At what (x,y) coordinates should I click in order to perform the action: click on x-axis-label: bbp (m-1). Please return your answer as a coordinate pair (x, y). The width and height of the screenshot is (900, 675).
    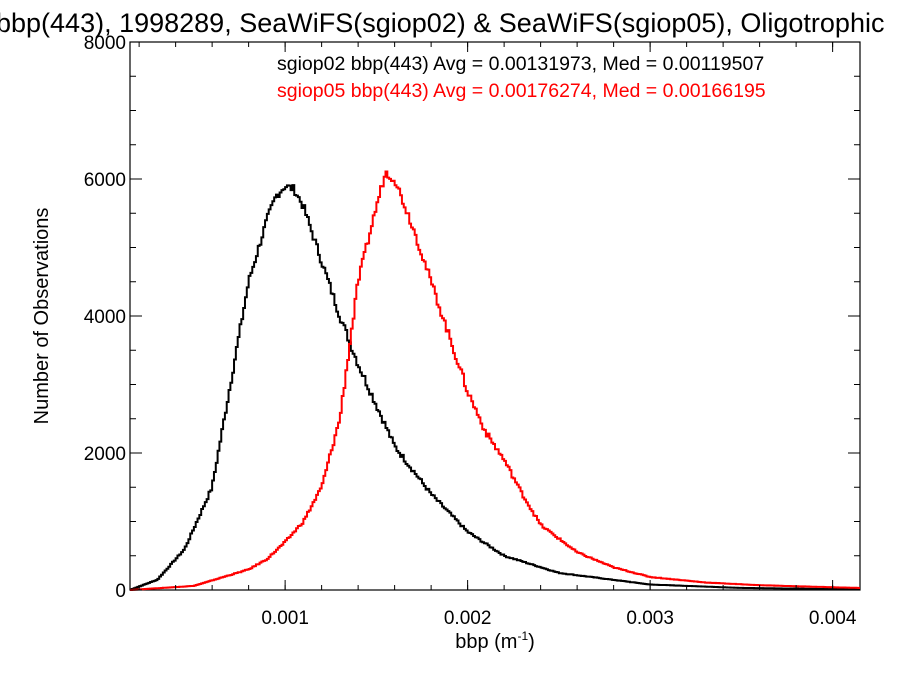
    Looking at the image, I should click on (495, 641).